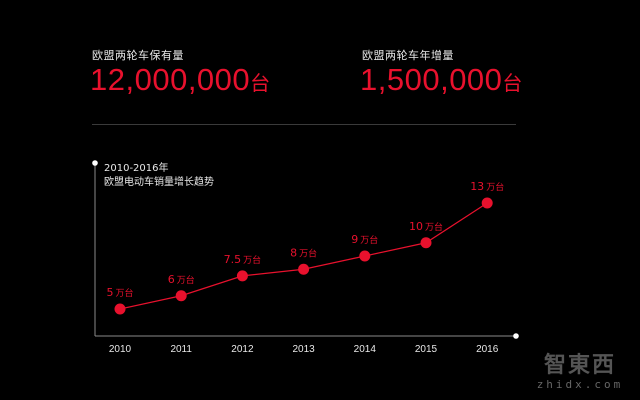  What do you see at coordinates (138, 55) in the screenshot?
I see `stat-label-stock: 欧盟两轮车保有量` at bounding box center [138, 55].